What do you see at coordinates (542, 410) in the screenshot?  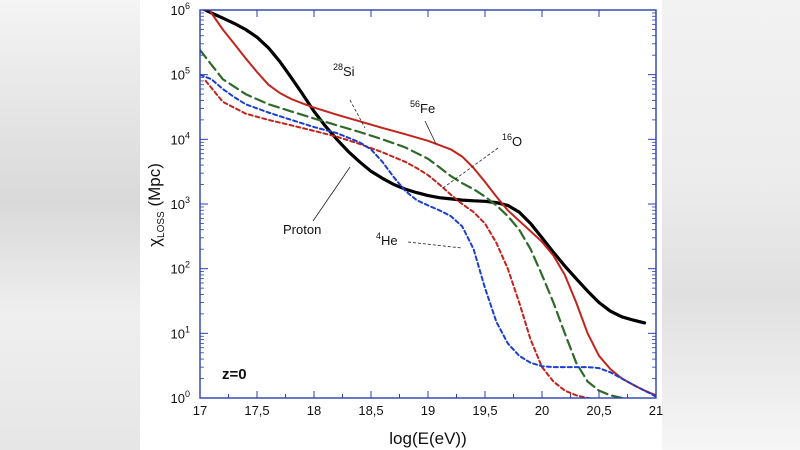 I see `x-tick-label: 20` at bounding box center [542, 410].